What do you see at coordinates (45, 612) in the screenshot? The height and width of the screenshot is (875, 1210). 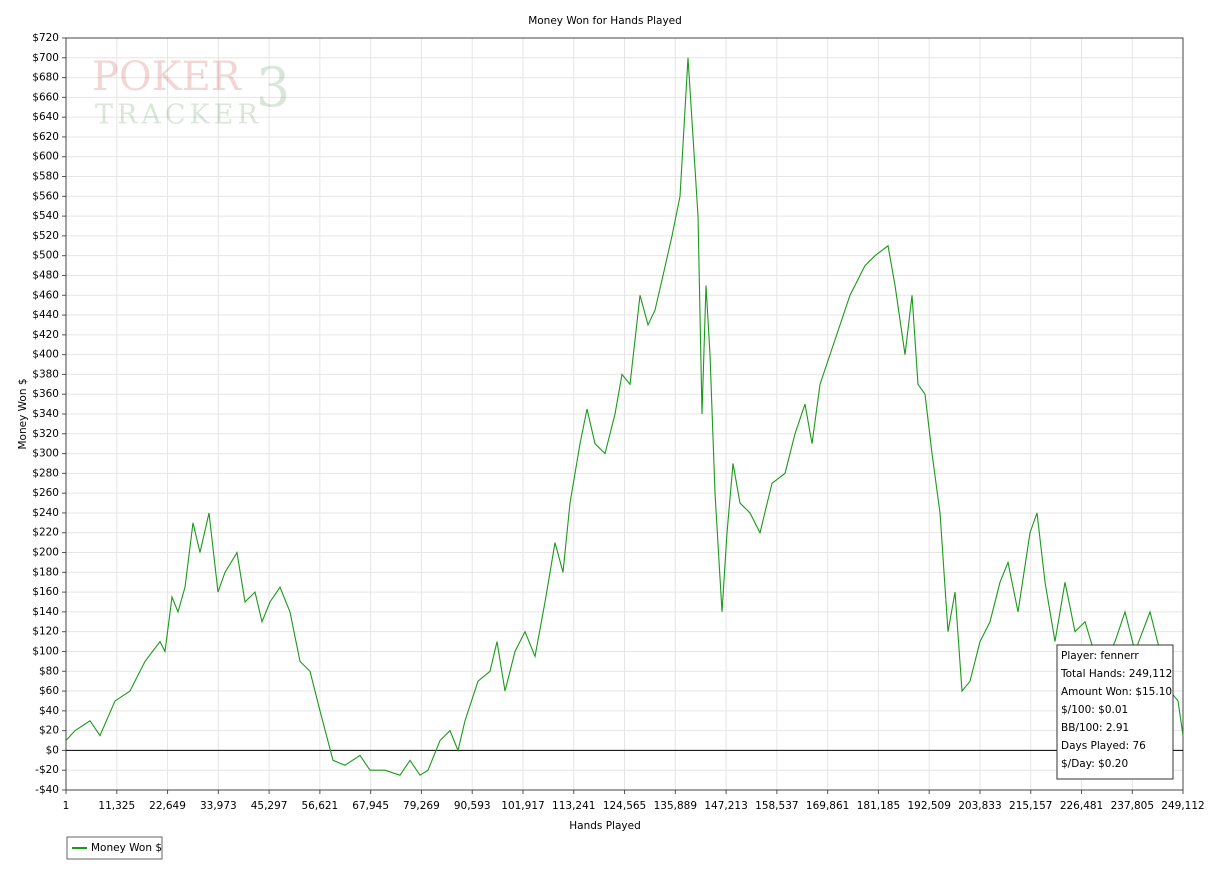 I see `y-tick-label: $140` at bounding box center [45, 612].